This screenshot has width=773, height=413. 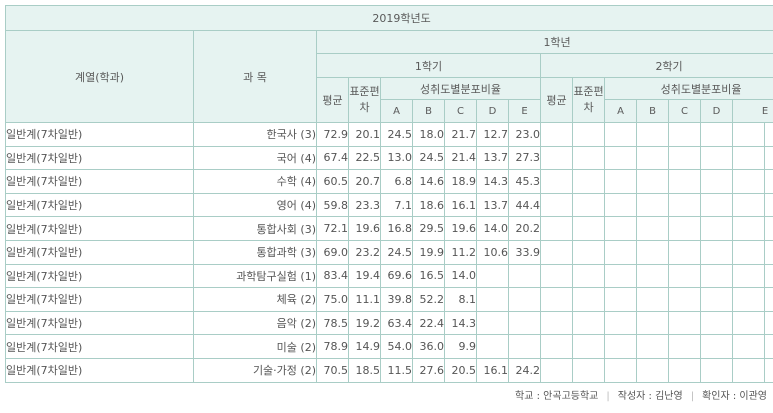 What do you see at coordinates (396, 181) in the screenshot?
I see `sem1-a-cell: 6.8` at bounding box center [396, 181].